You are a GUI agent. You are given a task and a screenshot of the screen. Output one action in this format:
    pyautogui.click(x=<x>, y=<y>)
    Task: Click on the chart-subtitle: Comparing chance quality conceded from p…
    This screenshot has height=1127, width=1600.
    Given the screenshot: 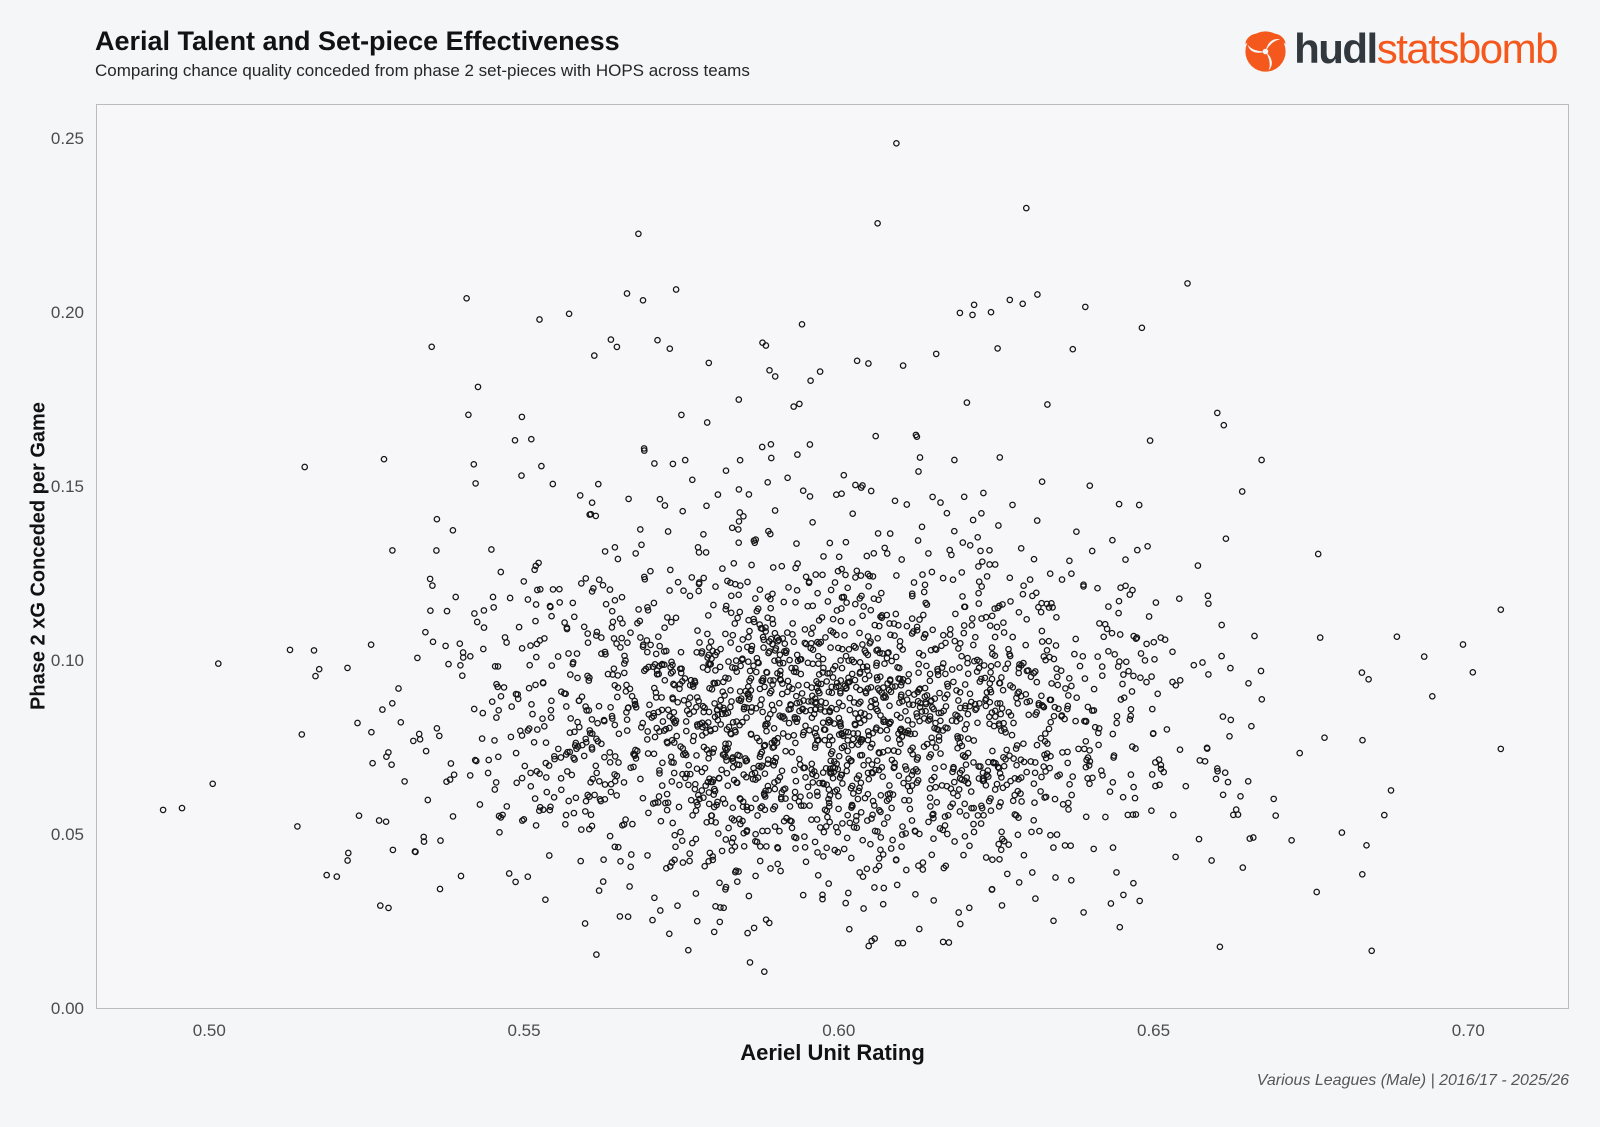 What is the action you would take?
    pyautogui.click(x=422, y=70)
    